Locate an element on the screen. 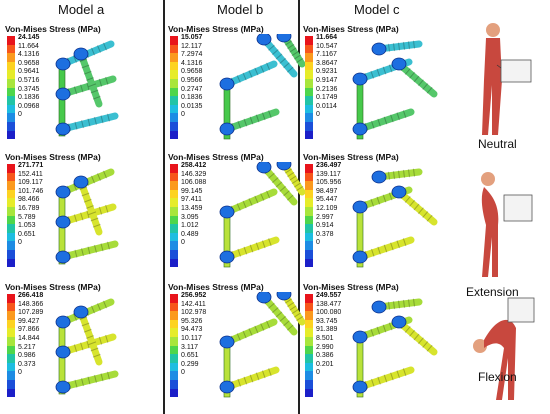  scale-value-label: 0.2747 is located at coordinates (192, 89).